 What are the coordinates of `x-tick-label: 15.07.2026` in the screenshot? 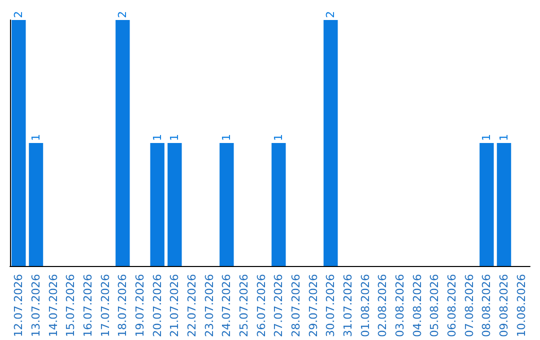 It's located at (71, 306).